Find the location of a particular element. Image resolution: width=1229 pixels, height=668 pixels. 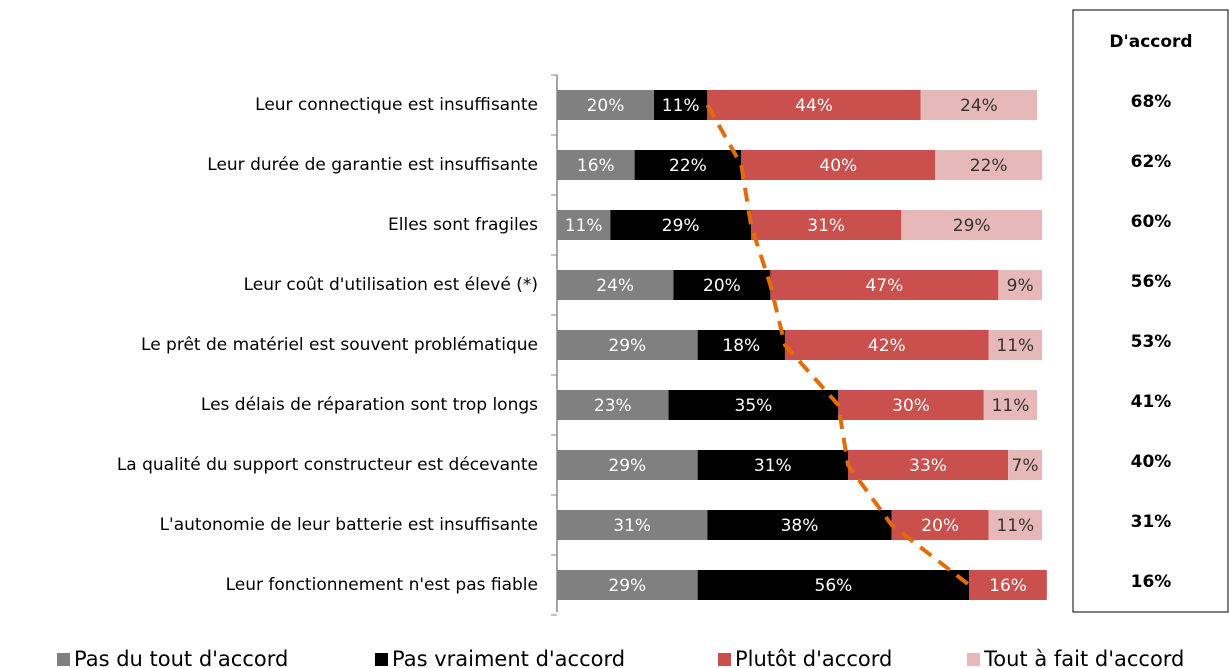

value-label: 23% is located at coordinates (613, 406).